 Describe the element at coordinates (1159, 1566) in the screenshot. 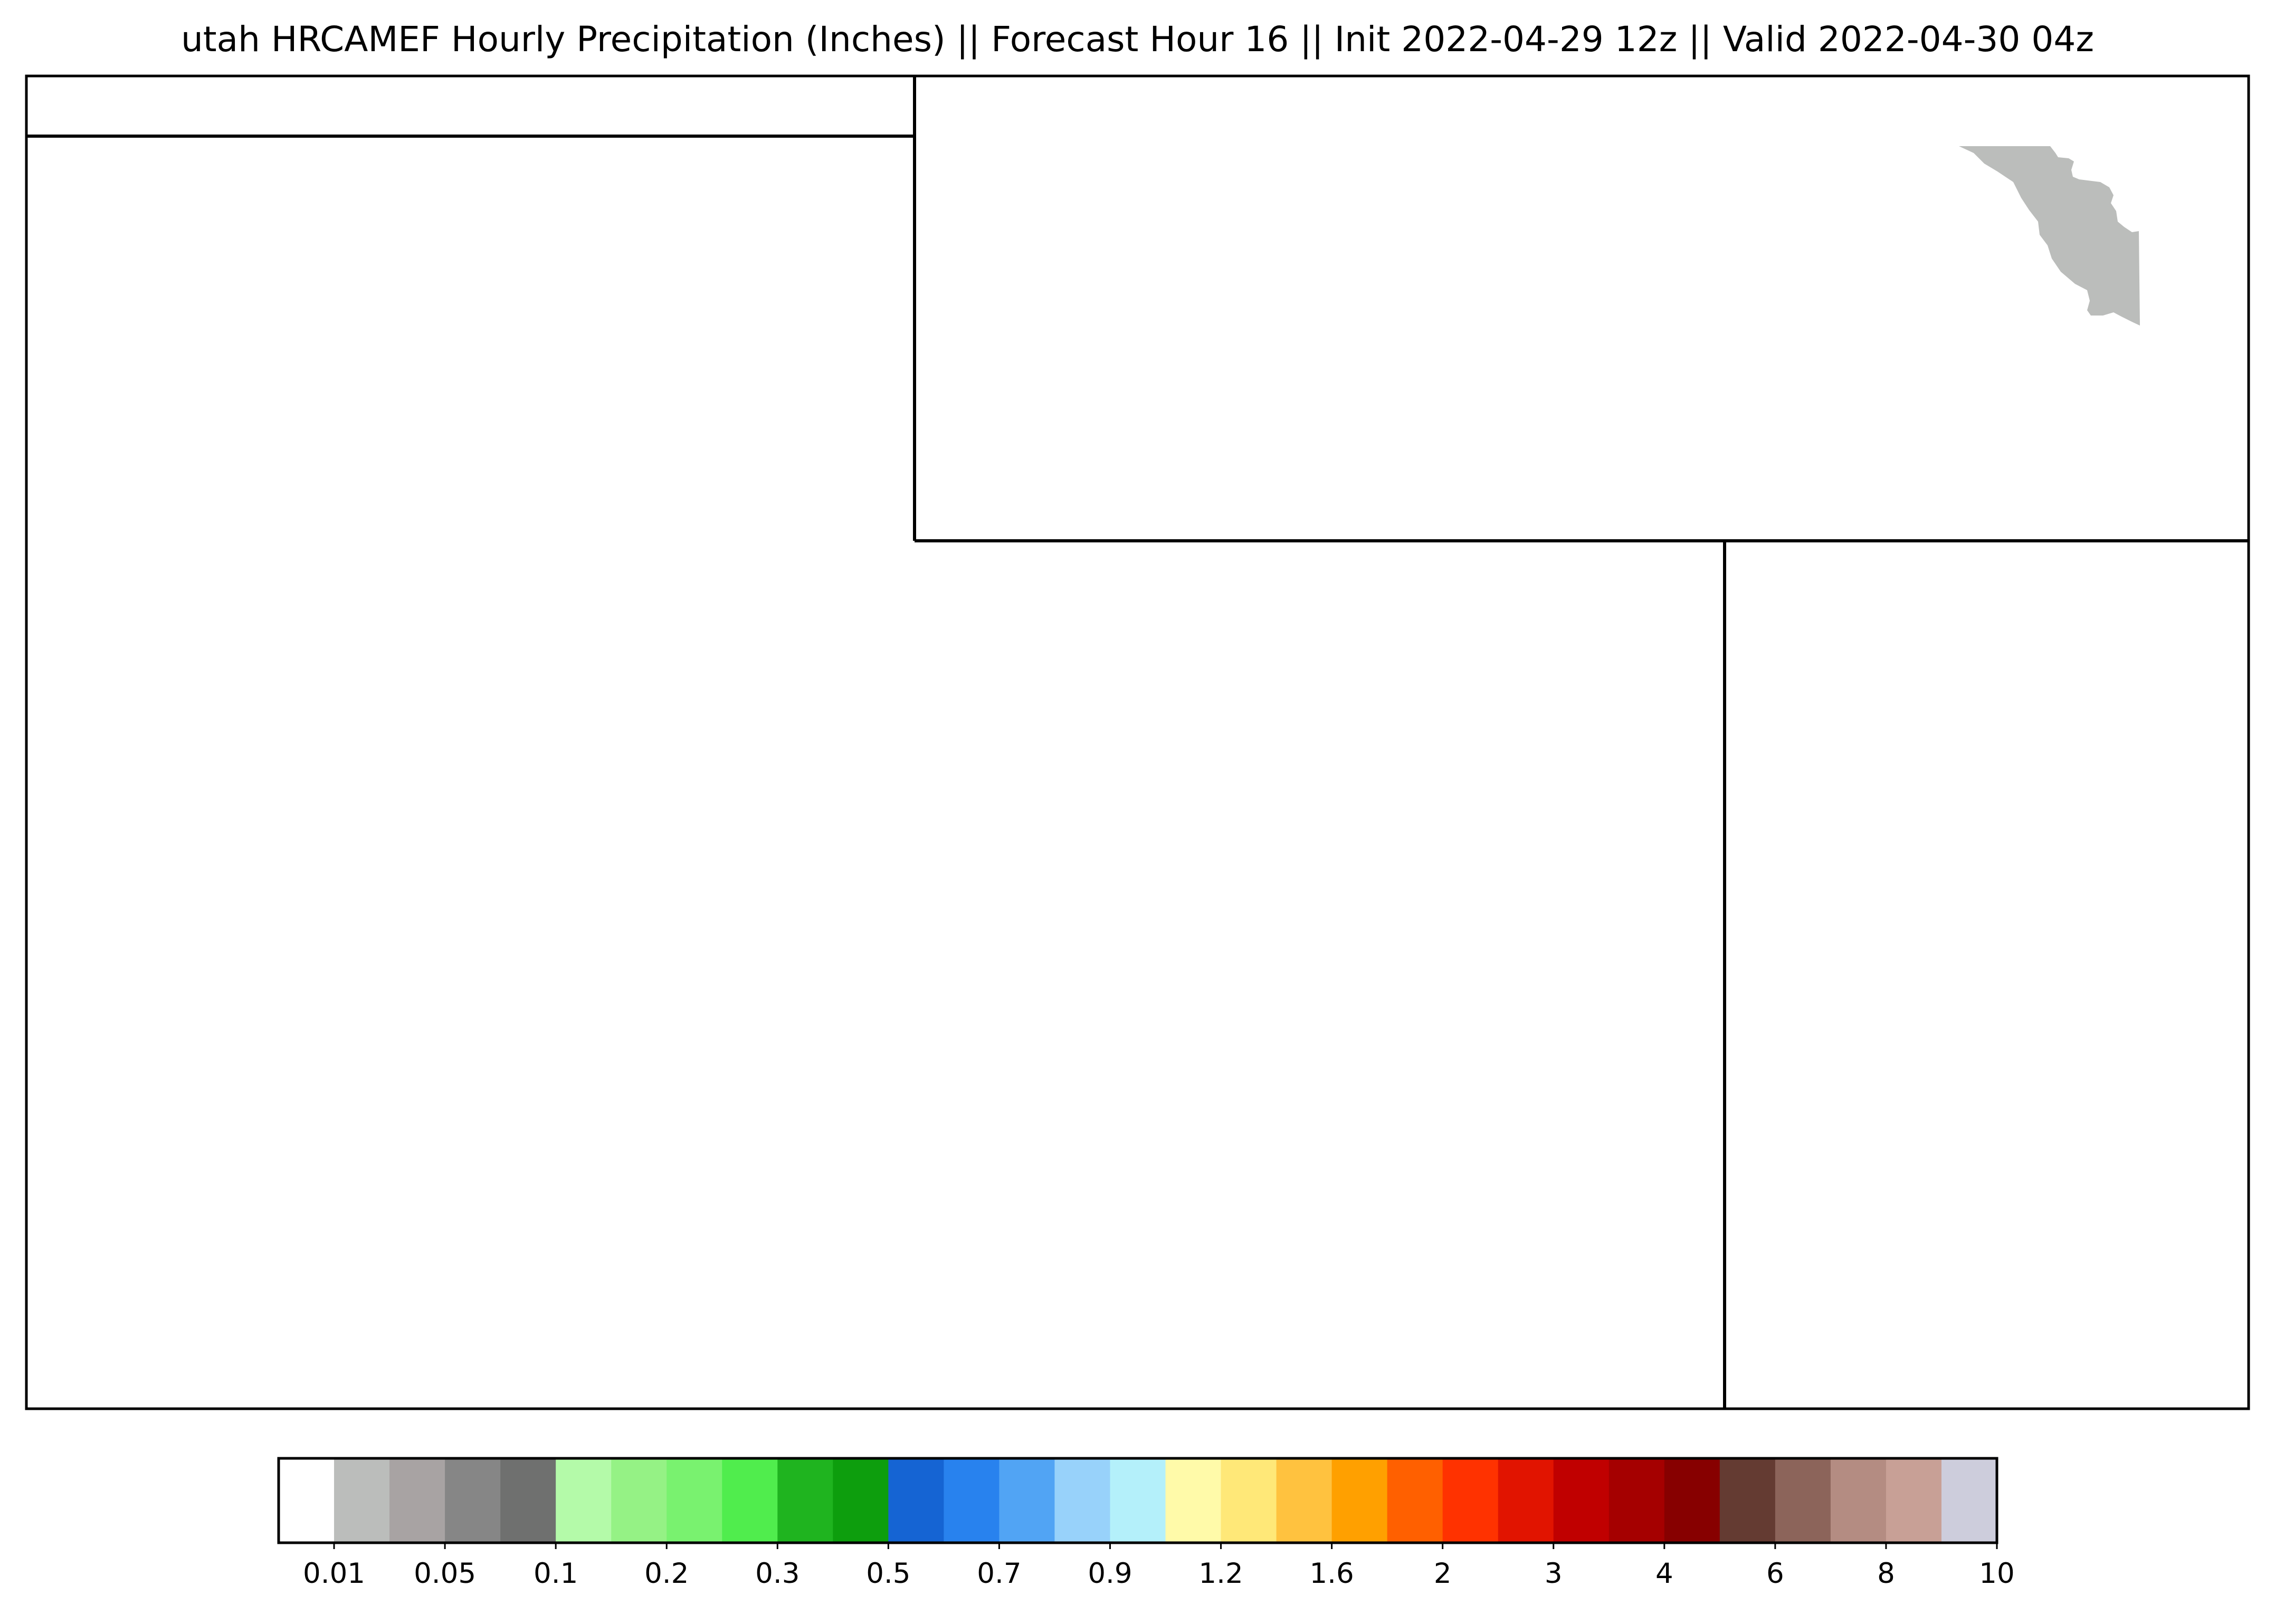

I see `colorbar-ticks: 0.01 0.05 0.1 0.2 0.3 0.5 0.7 0.9 1.2 1.6 2 3 4 6 8 10` at that location.